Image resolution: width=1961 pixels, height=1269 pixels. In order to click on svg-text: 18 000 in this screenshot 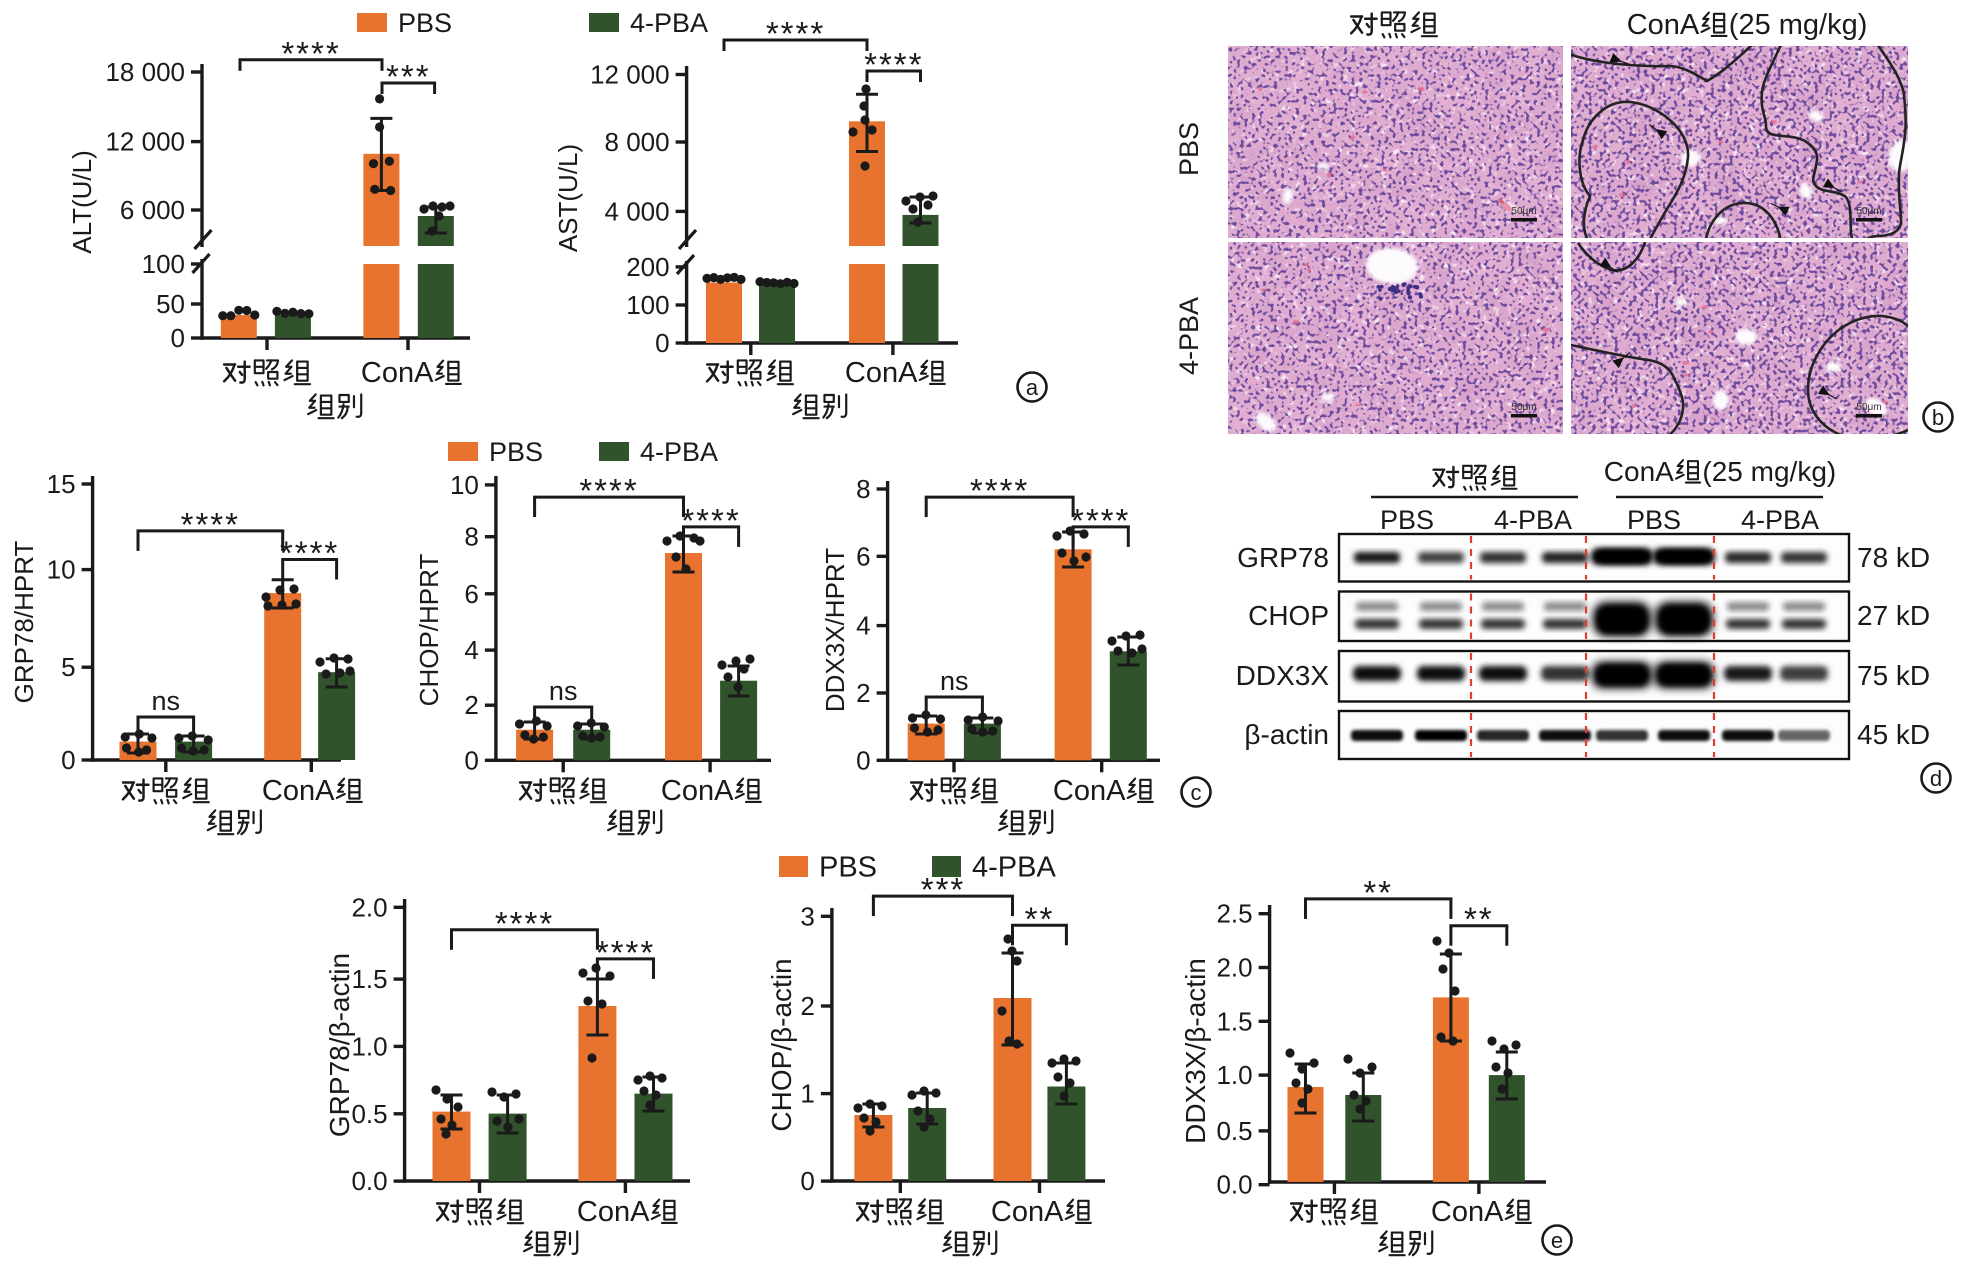, I will do `click(145, 72)`.